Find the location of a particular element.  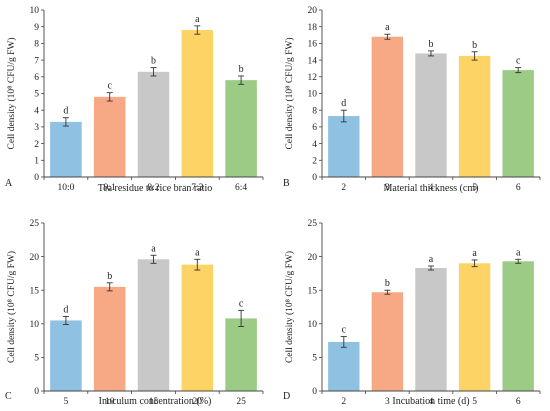

panel-label: A is located at coordinates (9, 183).